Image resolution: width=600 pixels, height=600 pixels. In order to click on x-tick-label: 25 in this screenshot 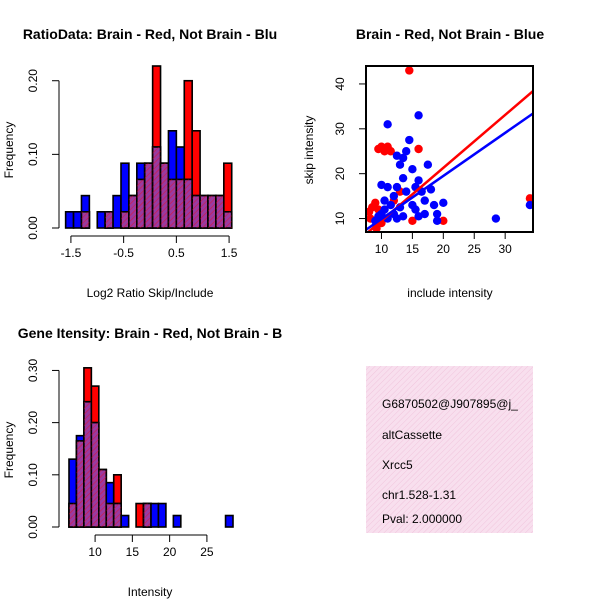, I will do `click(207, 552)`.